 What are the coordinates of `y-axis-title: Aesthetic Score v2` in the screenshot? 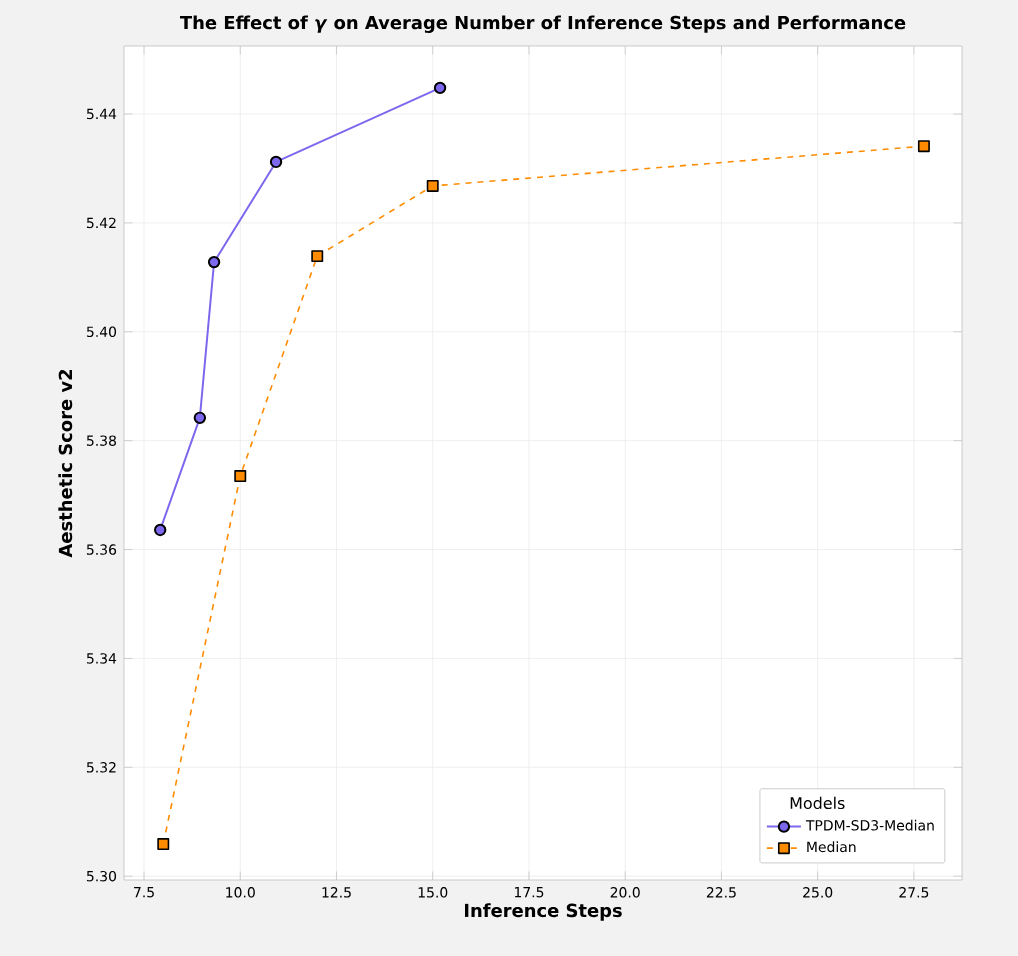 It's located at (65, 464).